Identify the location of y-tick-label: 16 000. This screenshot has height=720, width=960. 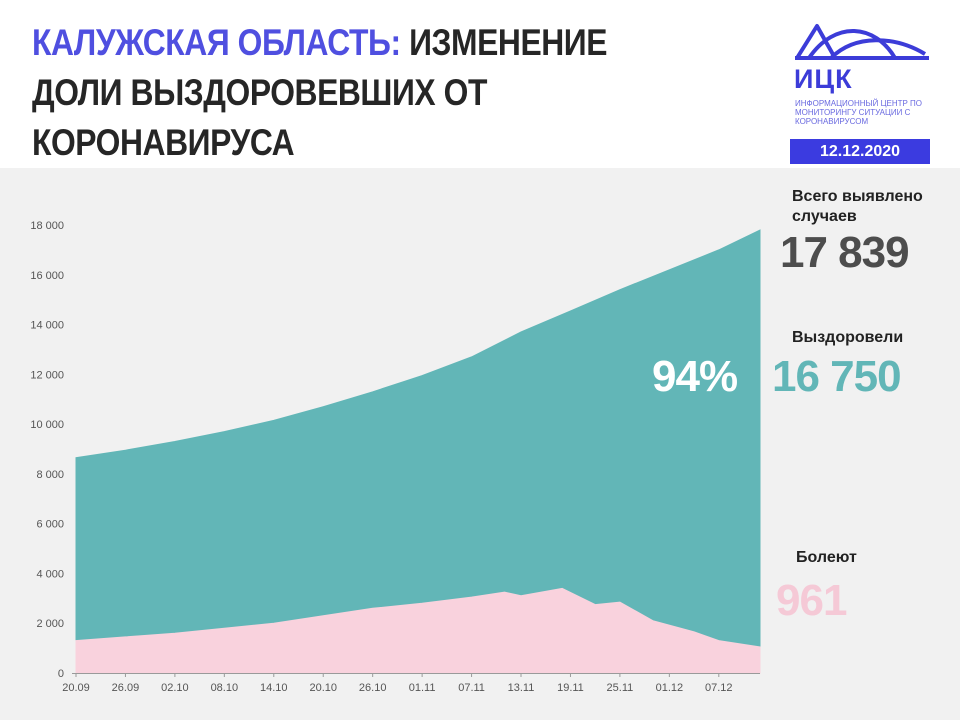
(47, 276).